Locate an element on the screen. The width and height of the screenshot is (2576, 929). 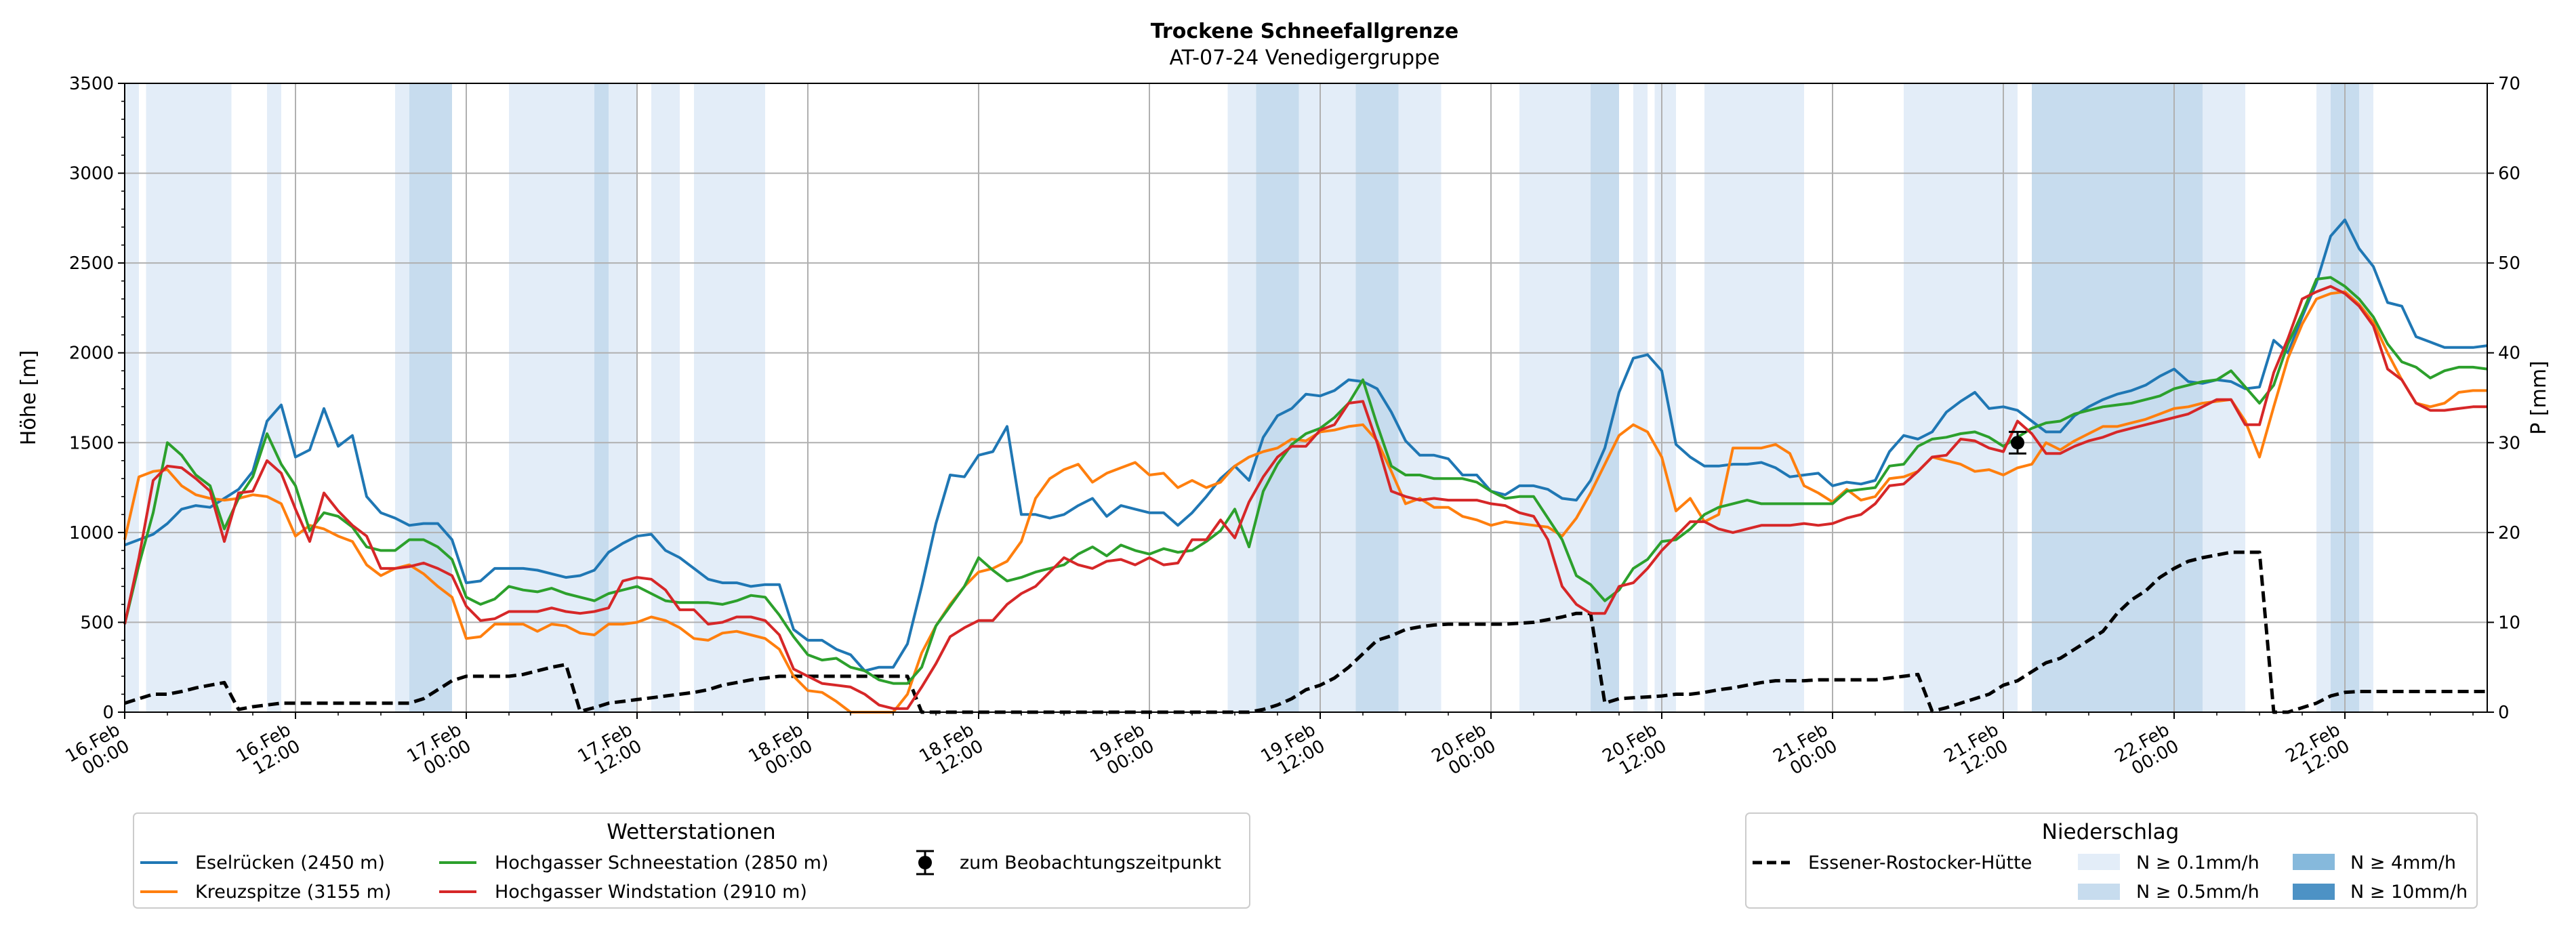
y-axis-ticks: 0 500 1000 1500 2000 2500 3000 3500 is located at coordinates (97, 398).